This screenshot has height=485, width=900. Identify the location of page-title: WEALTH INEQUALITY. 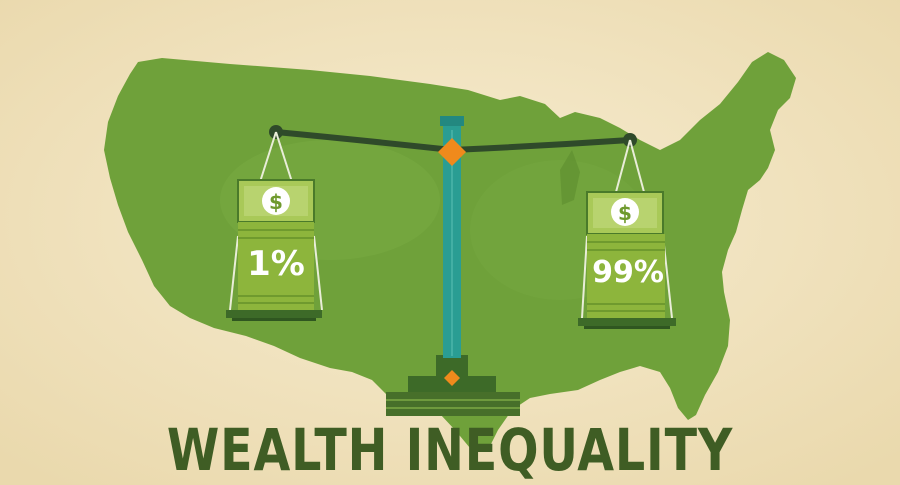
(450, 450).